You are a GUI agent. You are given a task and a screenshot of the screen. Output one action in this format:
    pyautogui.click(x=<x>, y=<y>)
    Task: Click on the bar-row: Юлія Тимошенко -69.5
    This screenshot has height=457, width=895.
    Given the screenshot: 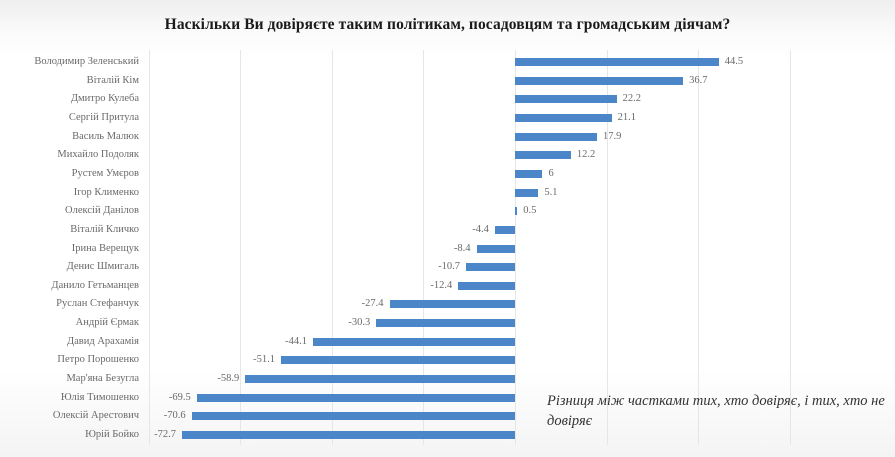 What is the action you would take?
    pyautogui.click(x=447, y=398)
    